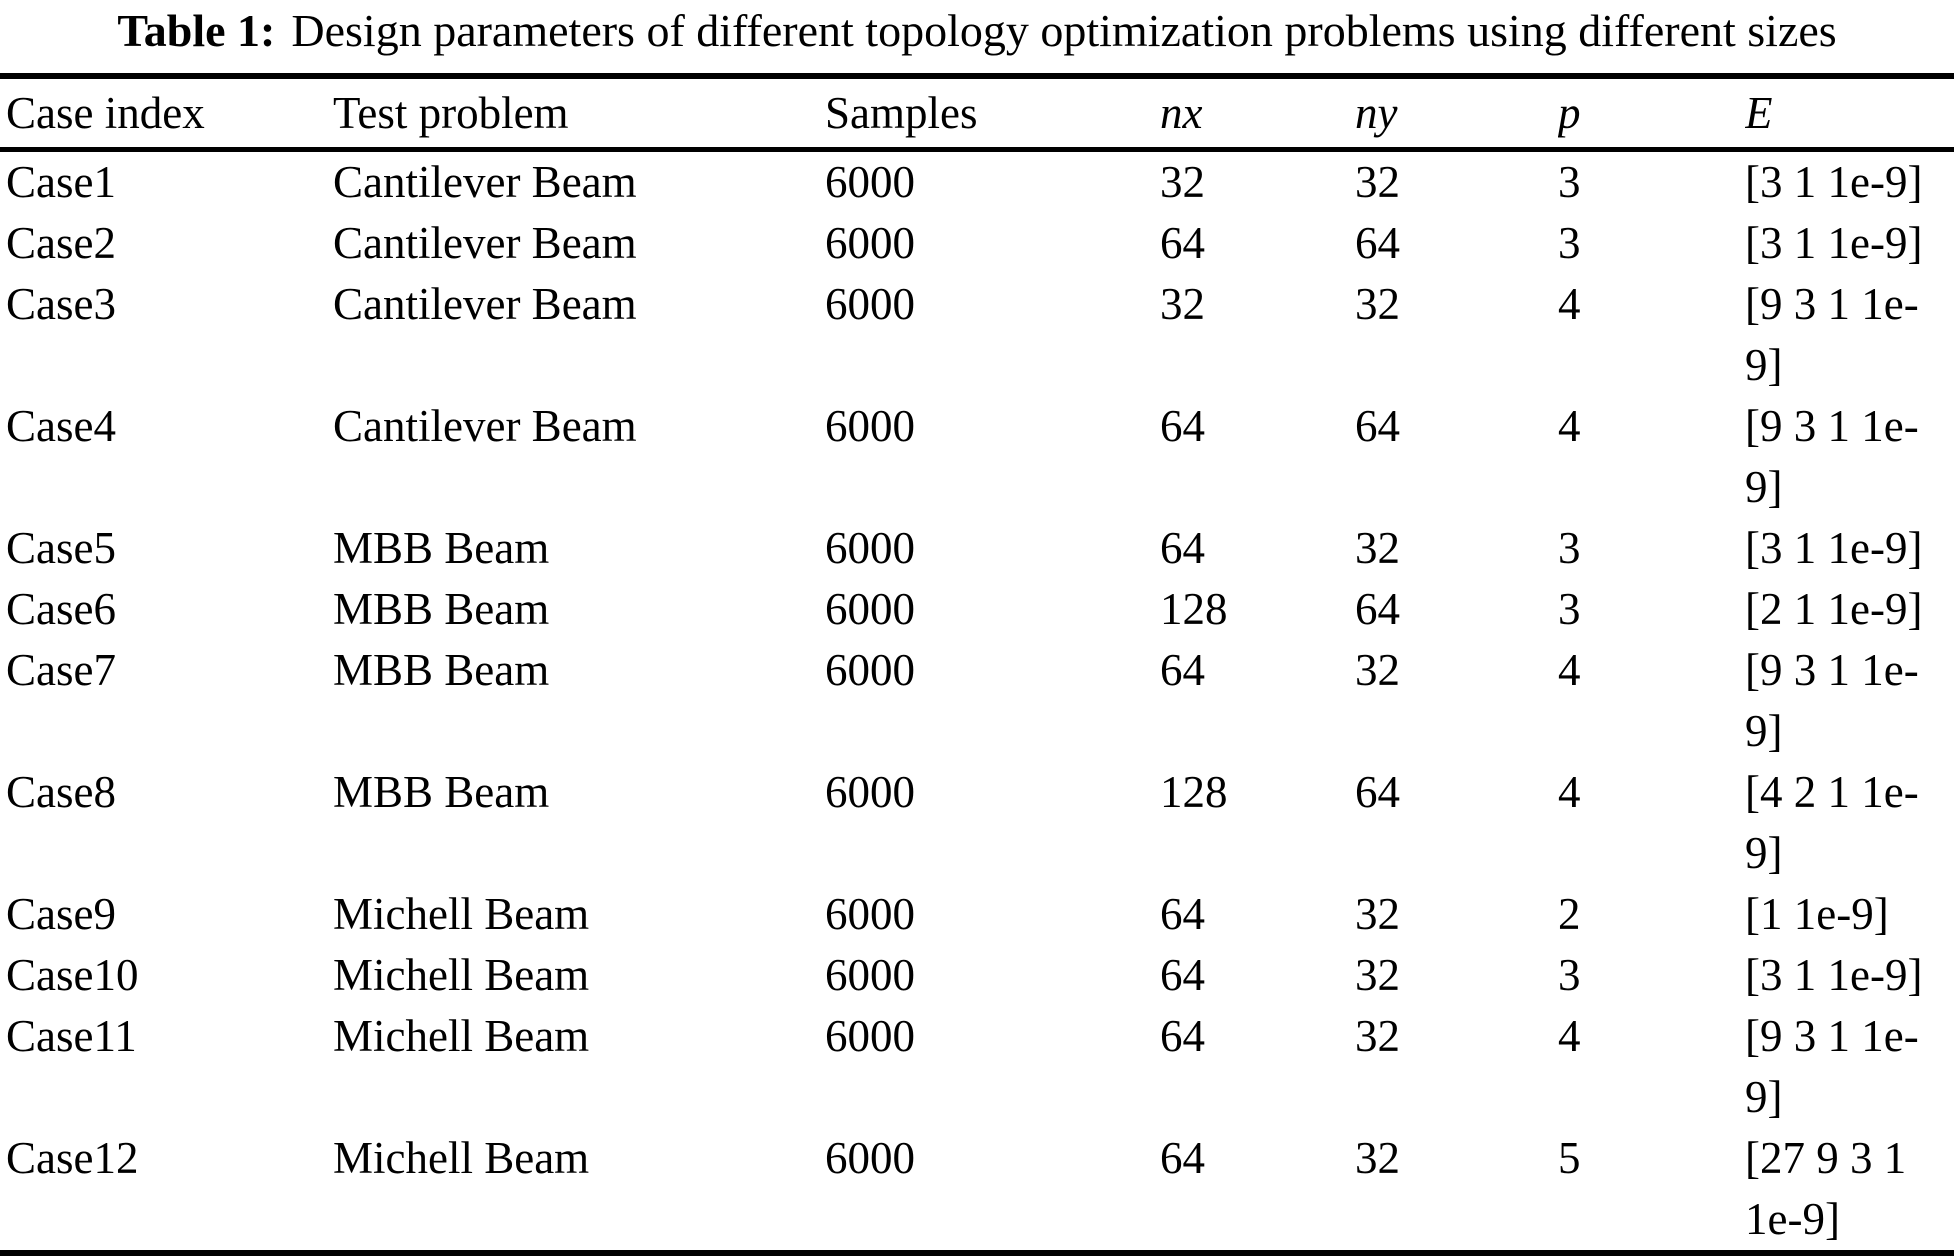  Describe the element at coordinates (72, 975) in the screenshot. I see `table-cell: Case10` at that location.